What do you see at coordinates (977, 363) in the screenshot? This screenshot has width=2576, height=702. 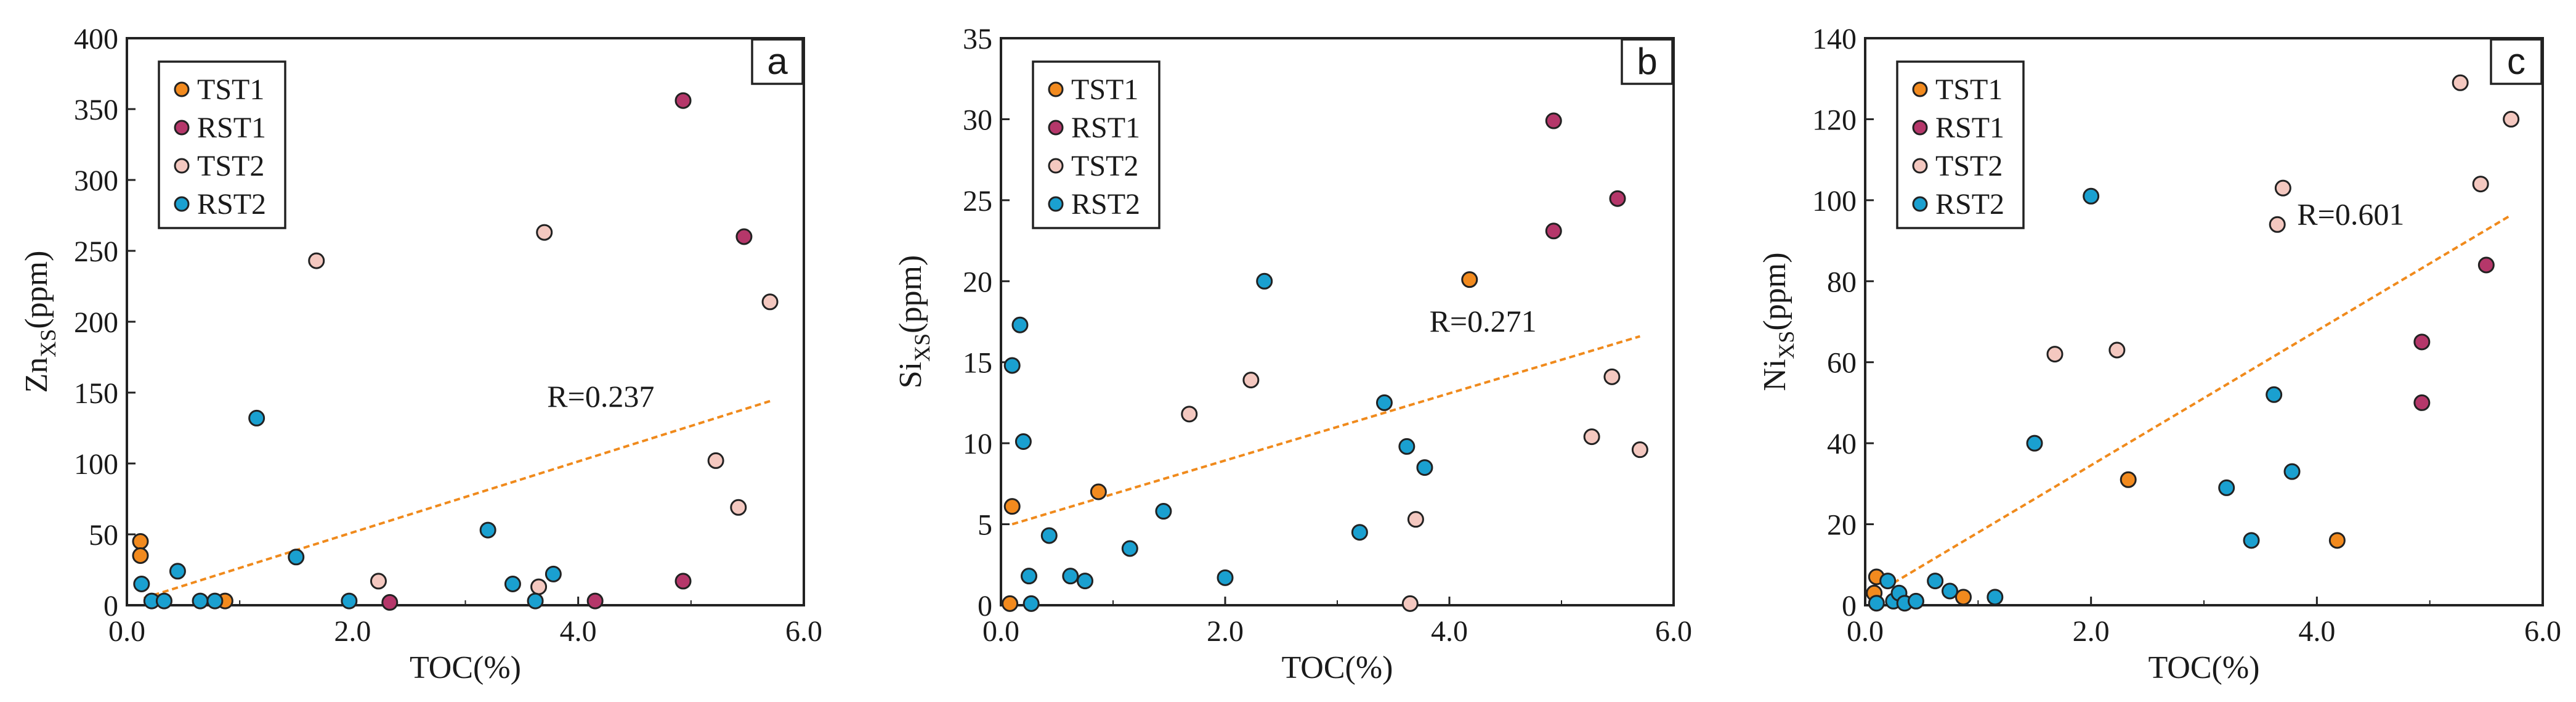 I see `y-tick-label: 15` at bounding box center [977, 363].